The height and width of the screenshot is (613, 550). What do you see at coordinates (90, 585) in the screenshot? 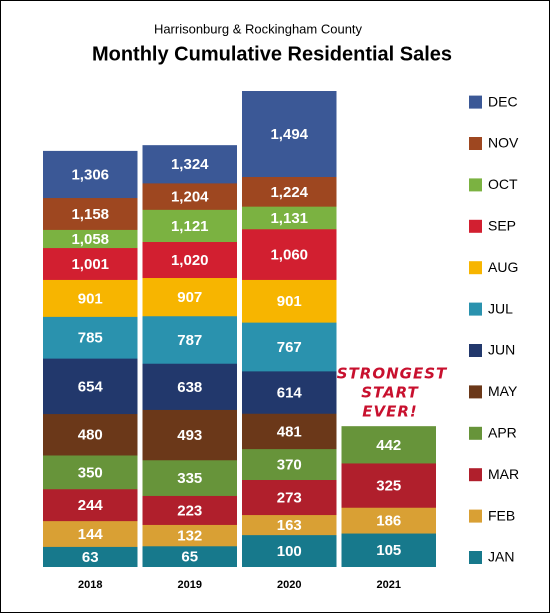
I see `x-tick-label: 2018` at bounding box center [90, 585].